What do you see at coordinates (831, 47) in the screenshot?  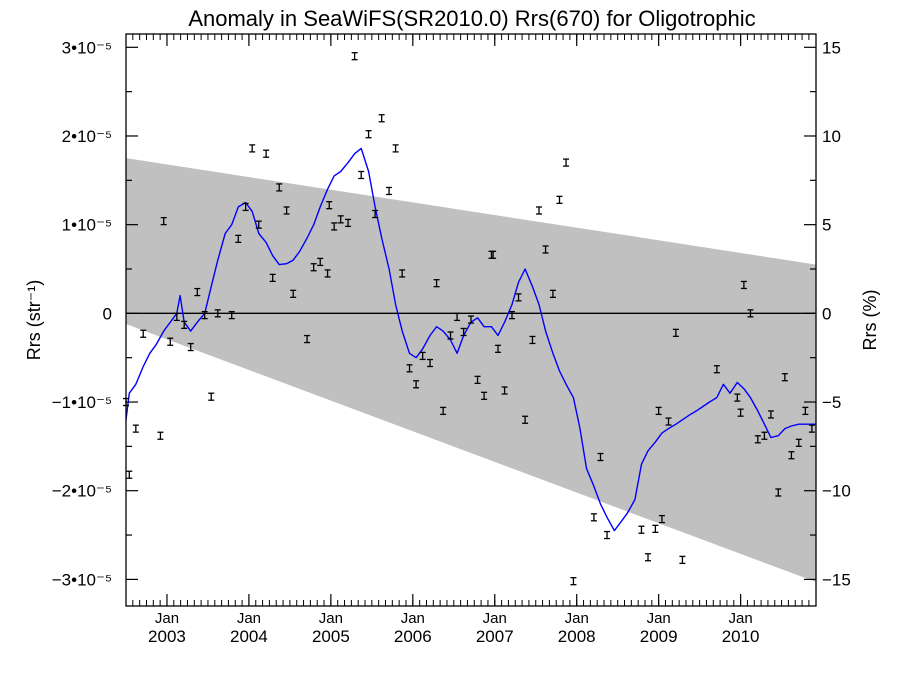 I see `y-right-tick-label: 15` at bounding box center [831, 47].